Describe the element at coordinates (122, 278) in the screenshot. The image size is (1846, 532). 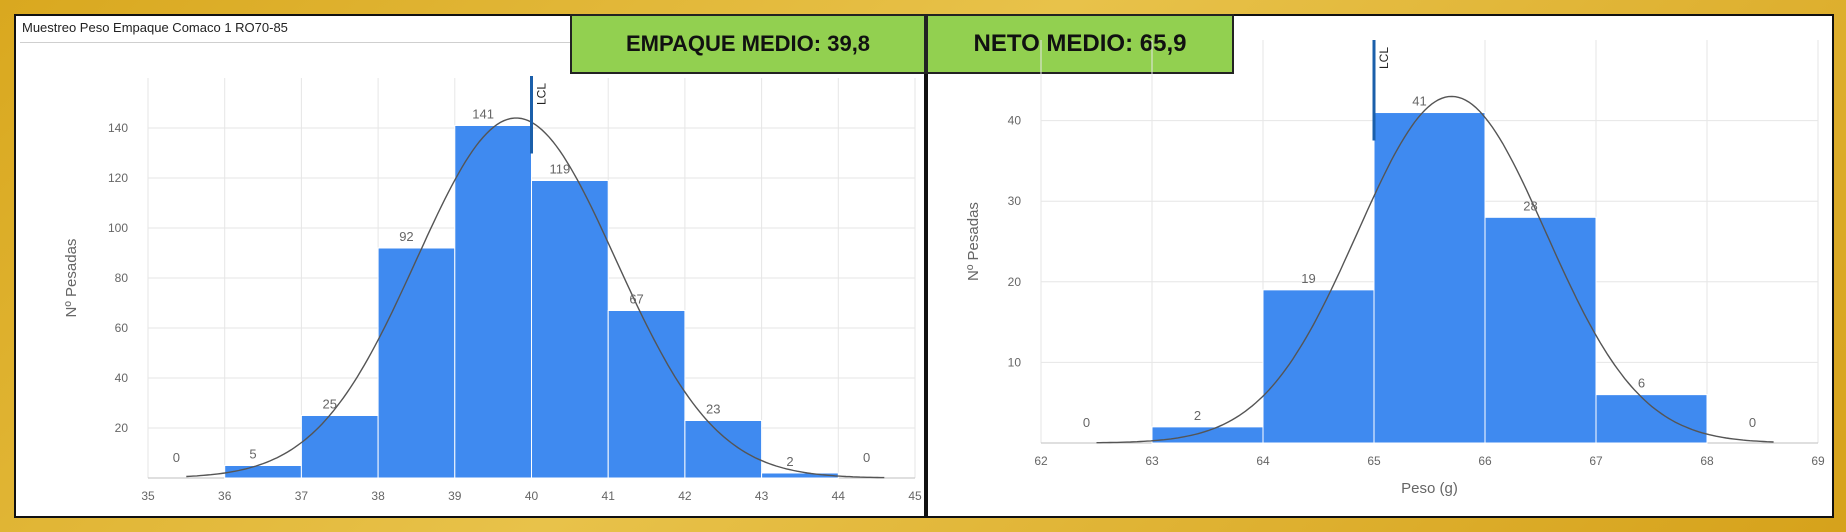
I see `y-tick-label: 80` at that location.